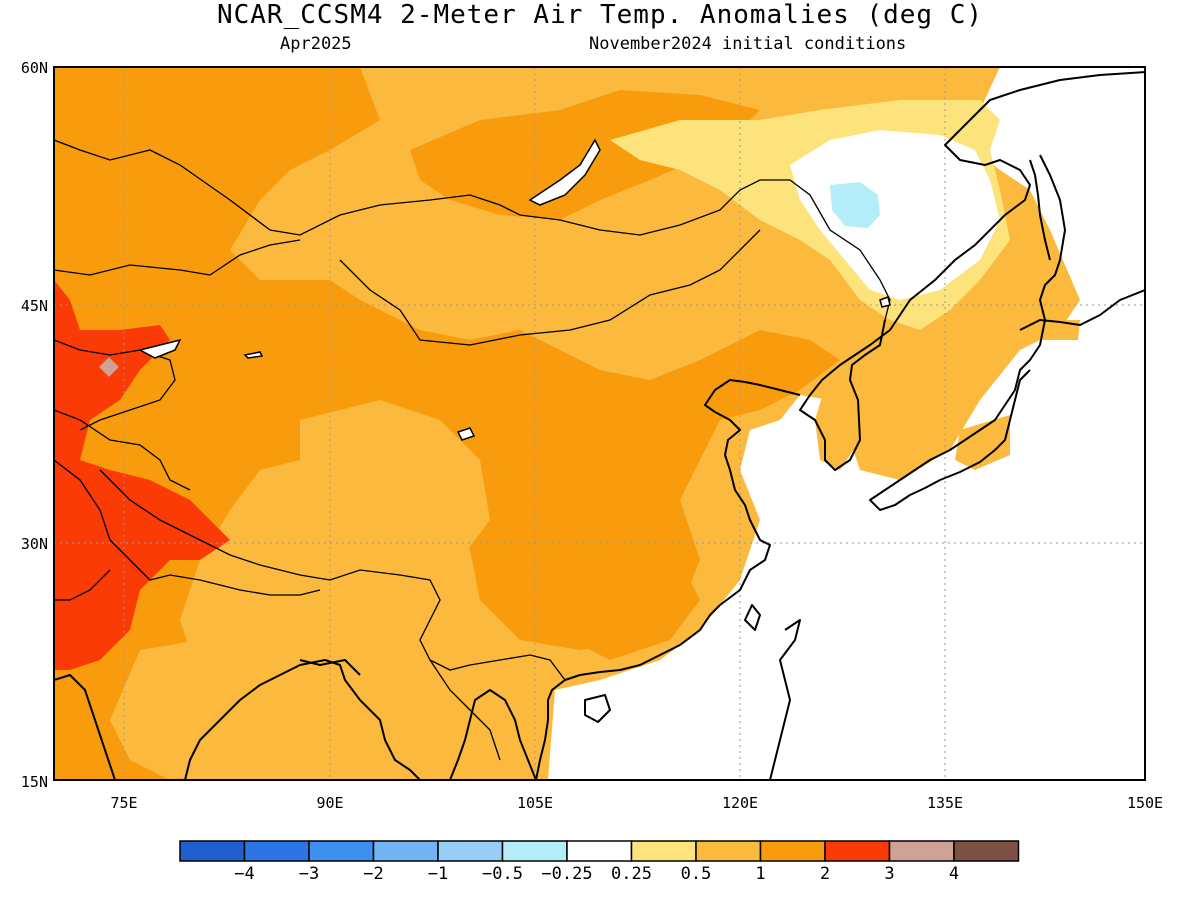 Image resolution: width=1200 pixels, height=900 pixels. Describe the element at coordinates (123, 803) in the screenshot. I see `lon-label-75: 75E` at that location.